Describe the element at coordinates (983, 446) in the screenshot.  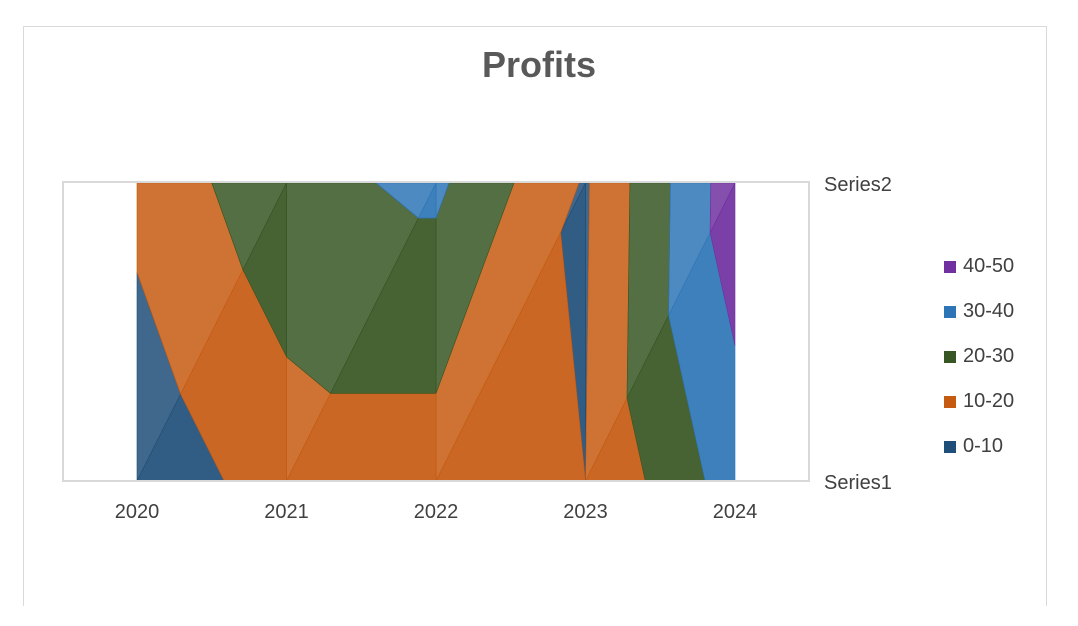
I see `legend-label: 0-10` at that location.